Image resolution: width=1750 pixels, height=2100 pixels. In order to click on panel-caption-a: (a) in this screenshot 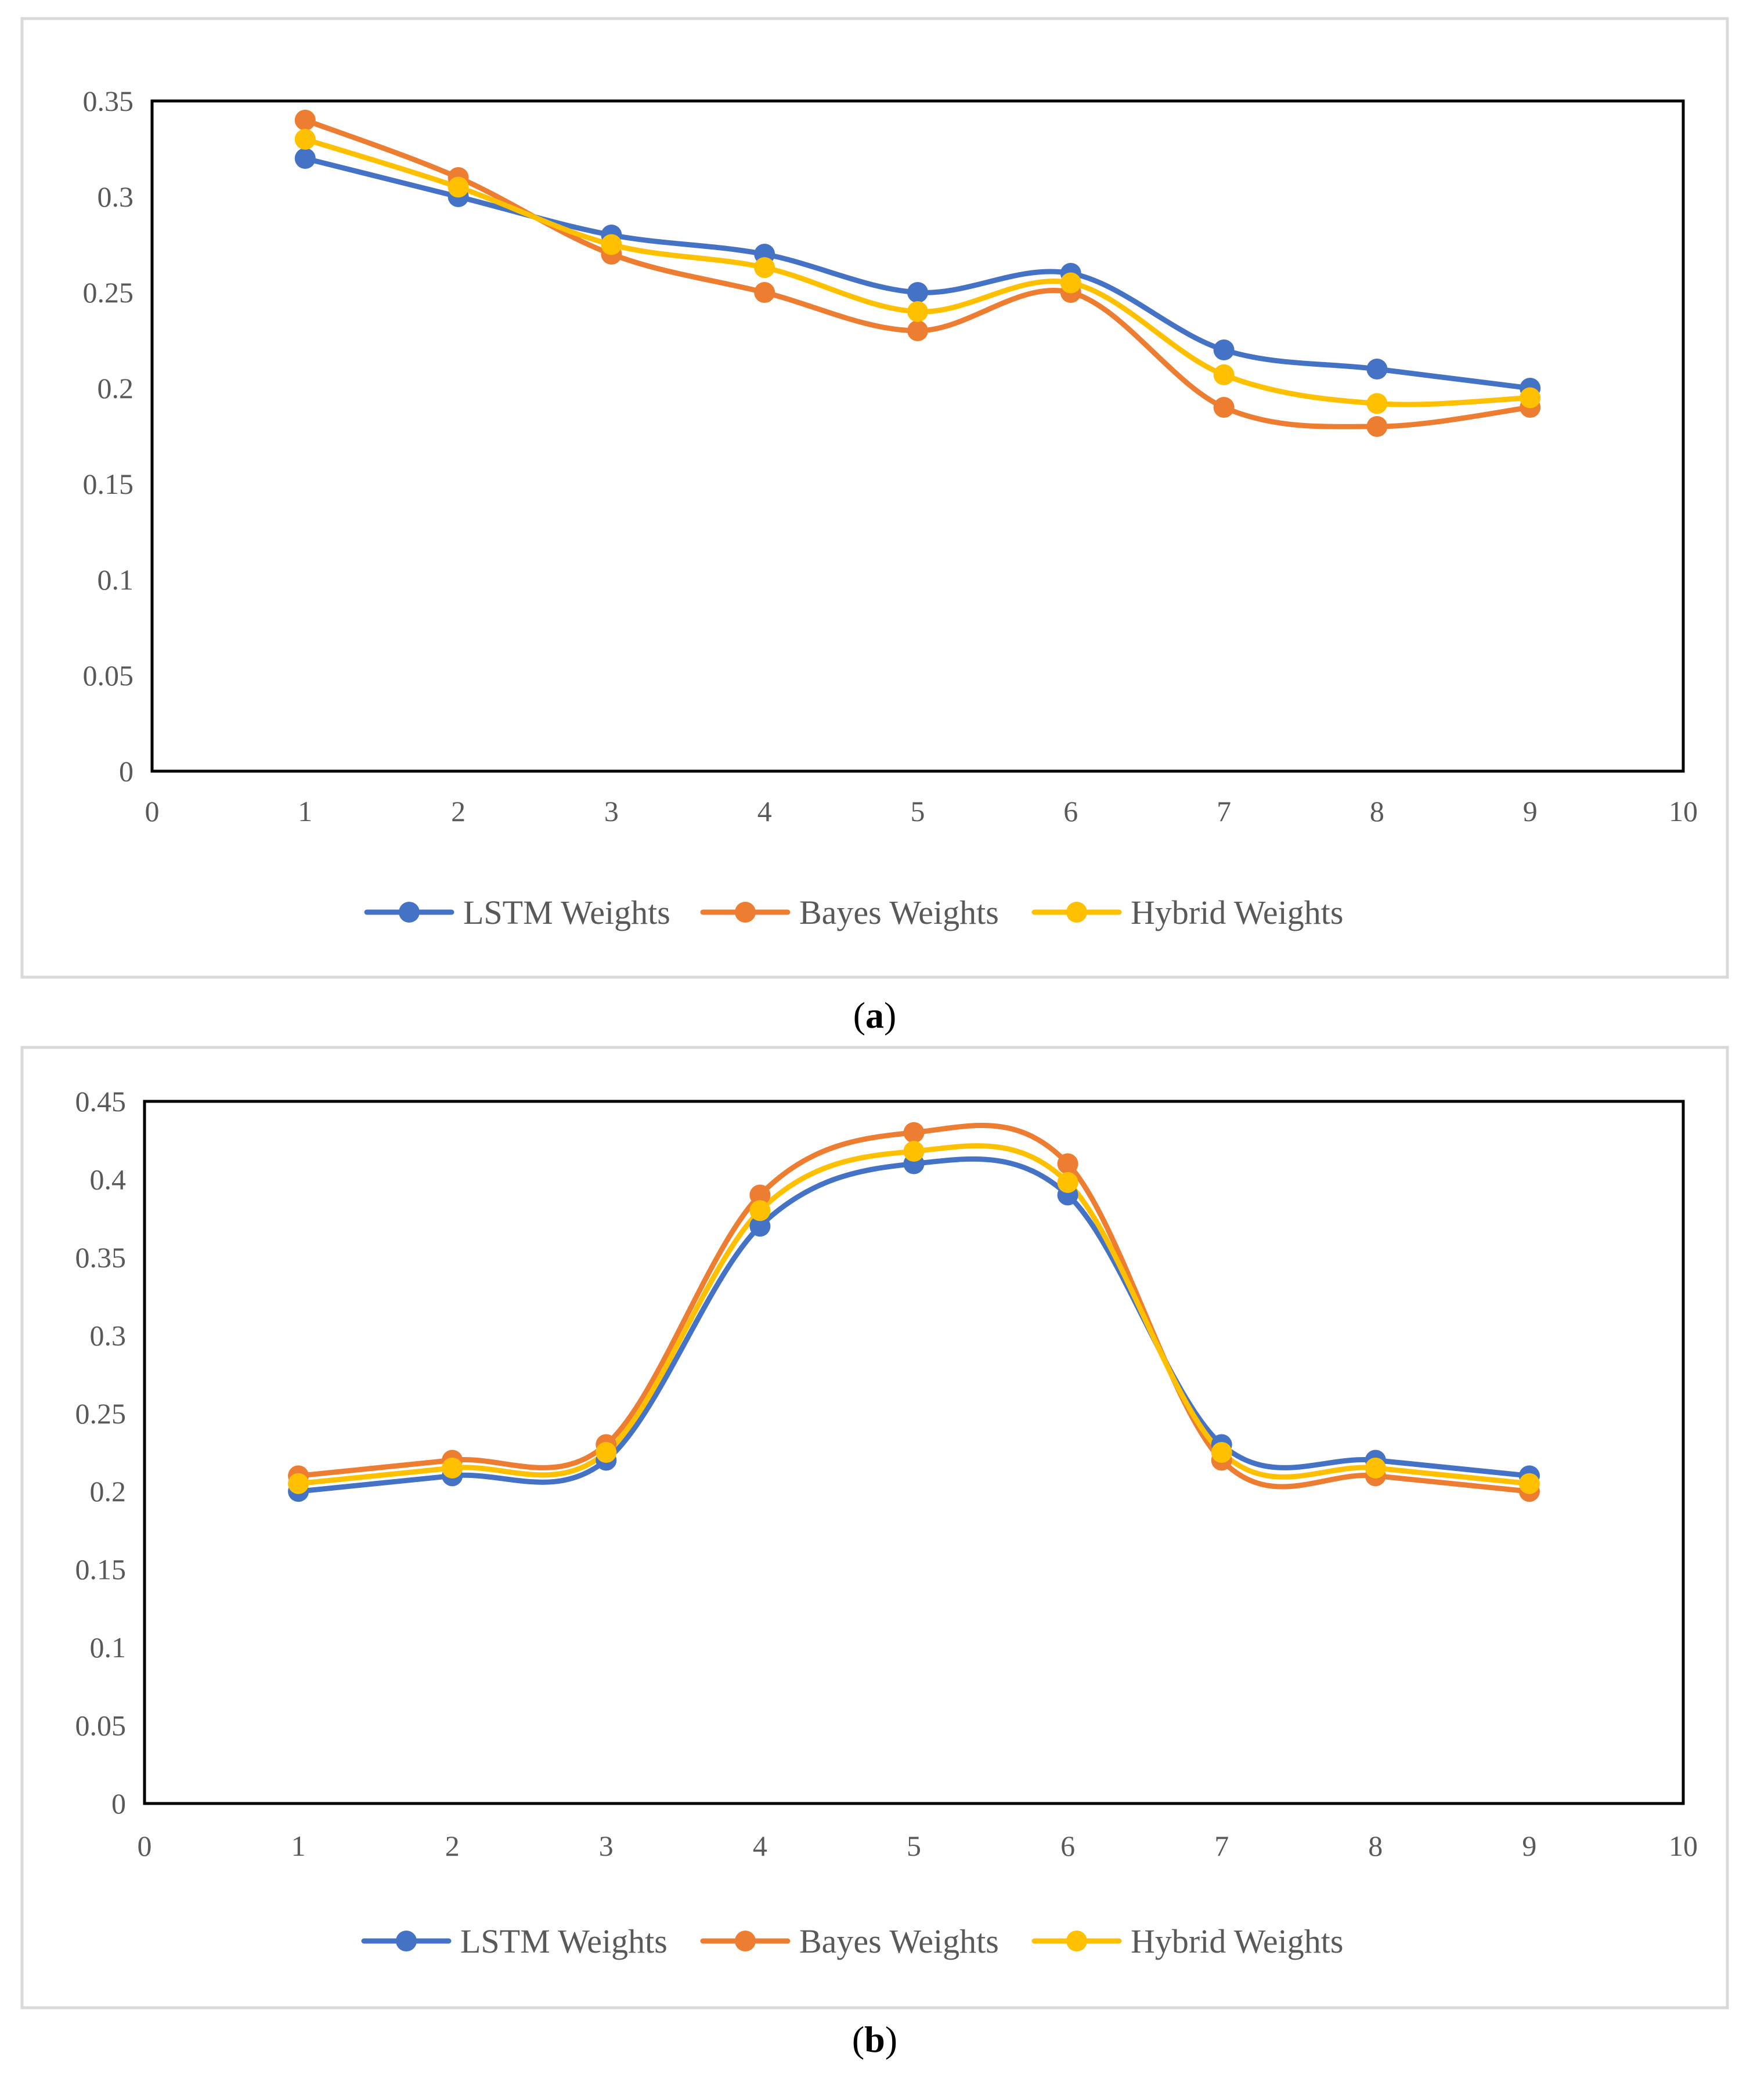, I will do `click(875, 1015)`.